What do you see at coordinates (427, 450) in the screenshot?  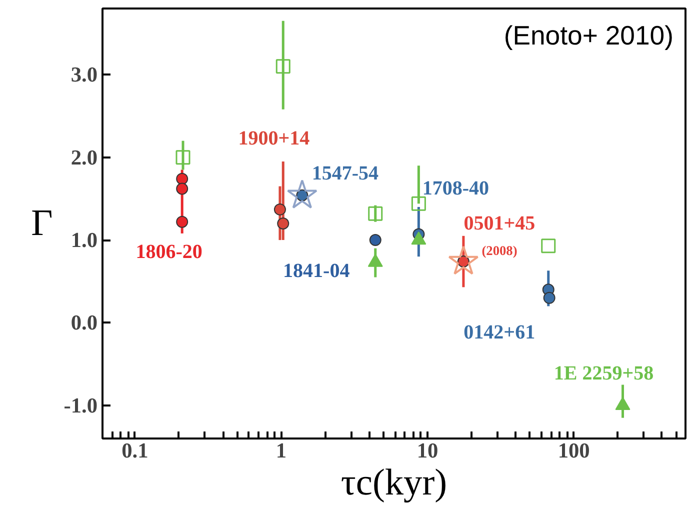 I see `x-tick-label: 10` at bounding box center [427, 450].